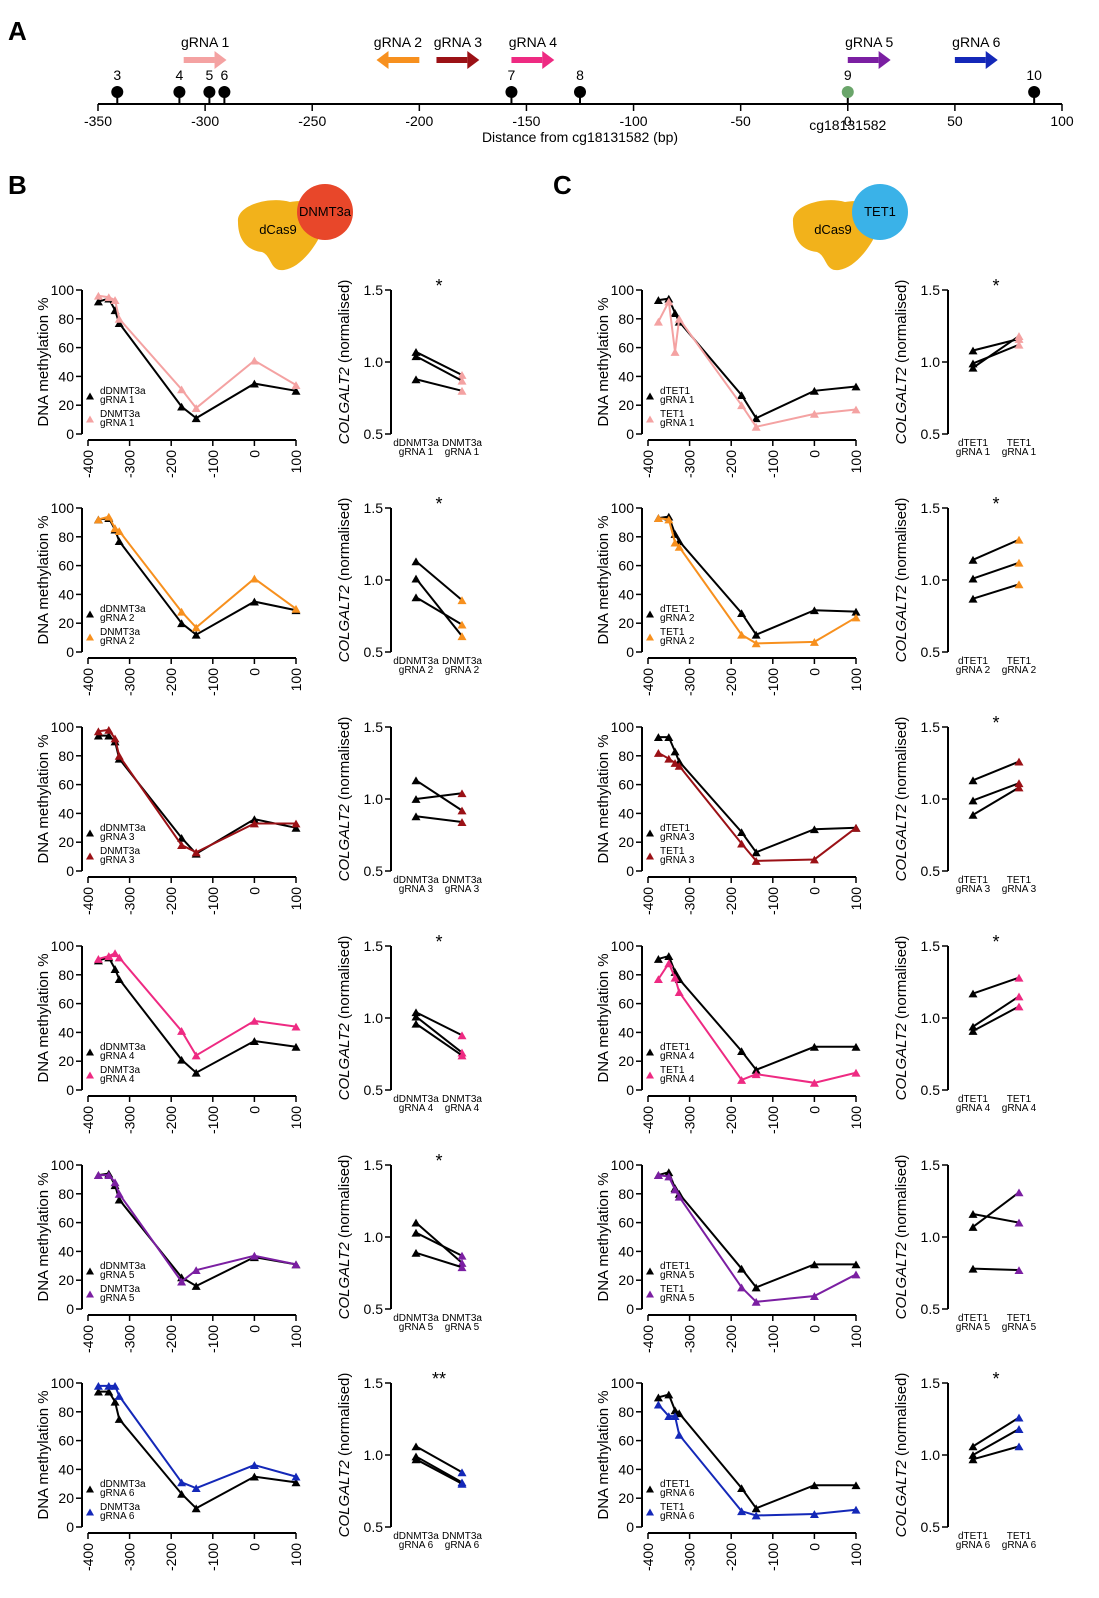  What do you see at coordinates (533, 42) in the screenshot?
I see `grna-label: gRNA 4` at bounding box center [533, 42].